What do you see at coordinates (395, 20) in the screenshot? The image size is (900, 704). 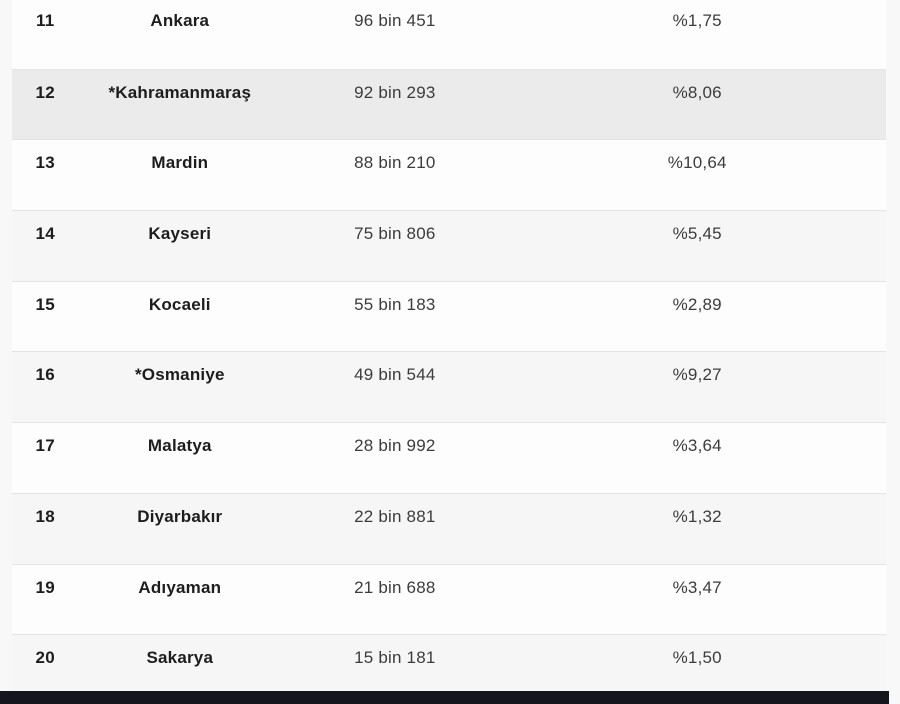 I see `count-cell: 96 bin 451` at bounding box center [395, 20].